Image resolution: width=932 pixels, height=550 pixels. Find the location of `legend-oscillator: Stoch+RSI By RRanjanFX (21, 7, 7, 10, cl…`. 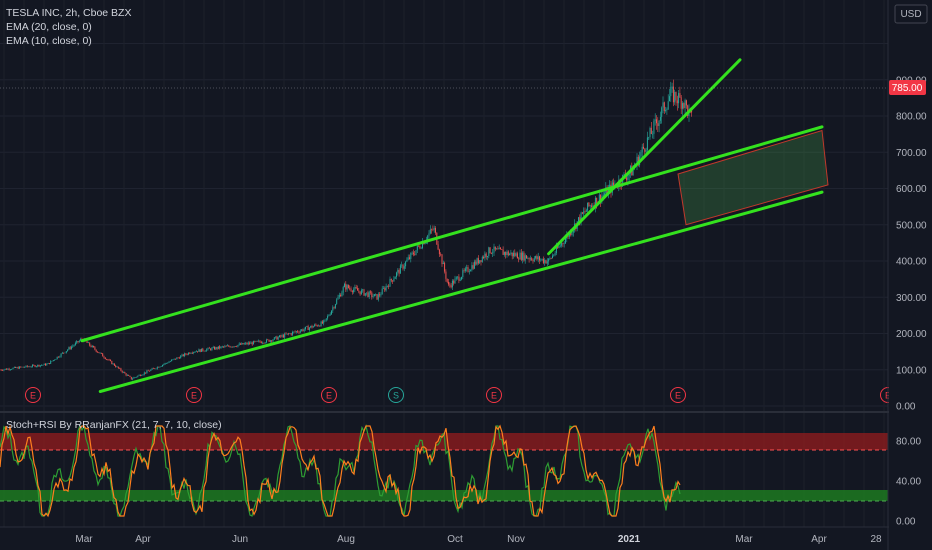

legend-oscillator: Stoch+RSI By RRanjanFX (21, 7, 7, 10, cl… is located at coordinates (114, 425).